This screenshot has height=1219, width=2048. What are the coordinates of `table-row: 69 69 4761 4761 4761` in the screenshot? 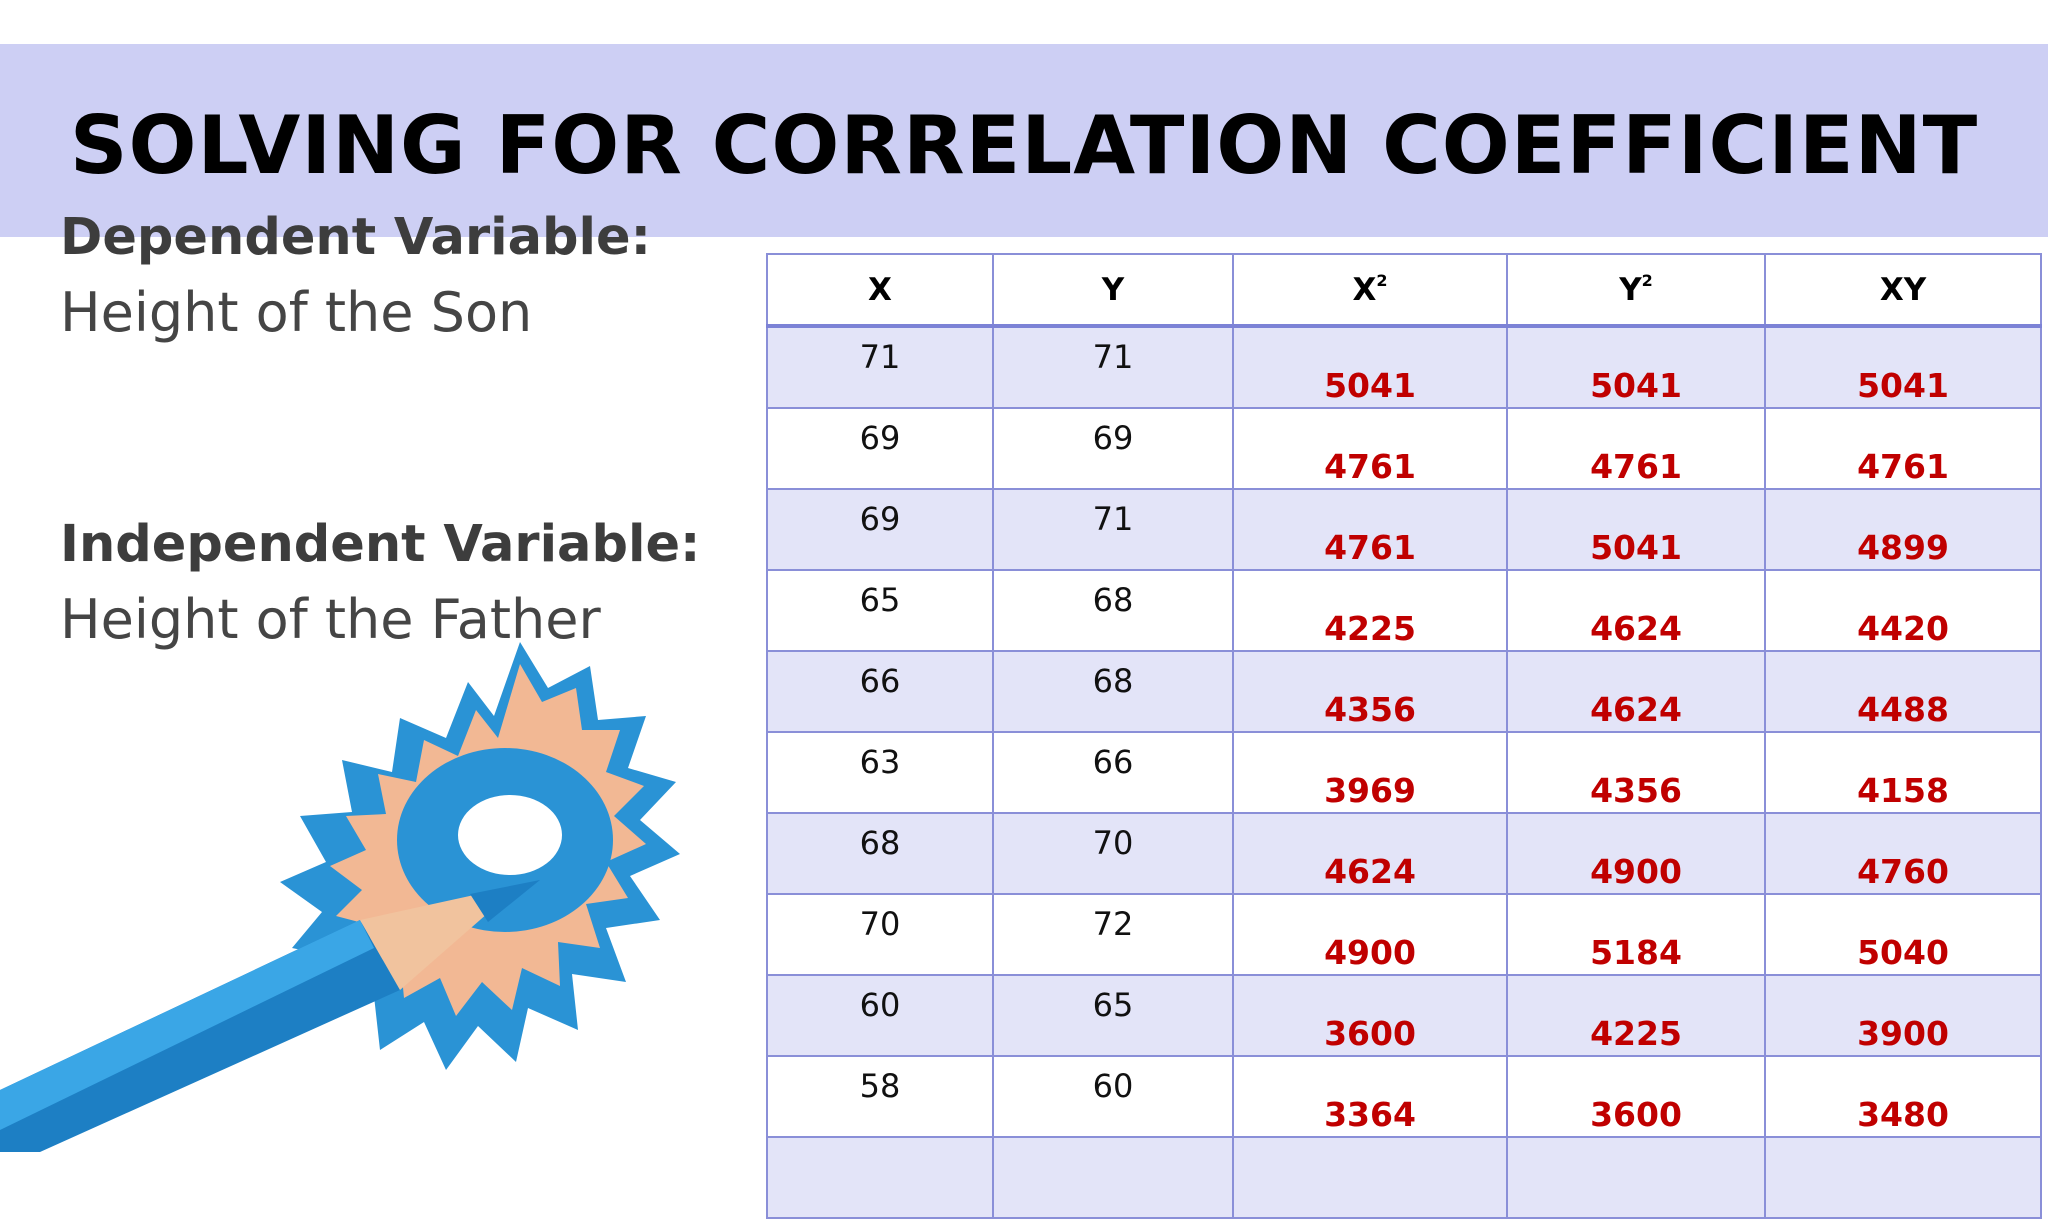 It's located at (1404, 448).